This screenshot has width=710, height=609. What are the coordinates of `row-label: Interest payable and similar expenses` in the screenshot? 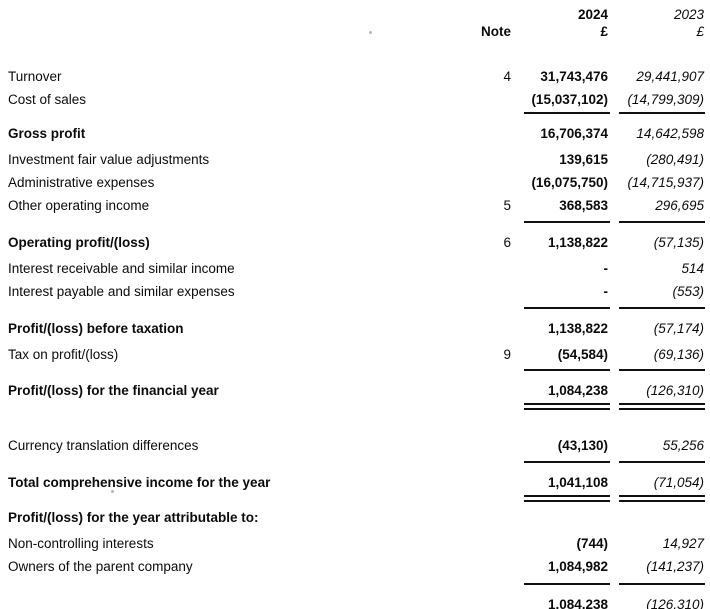 It's located at (121, 291).